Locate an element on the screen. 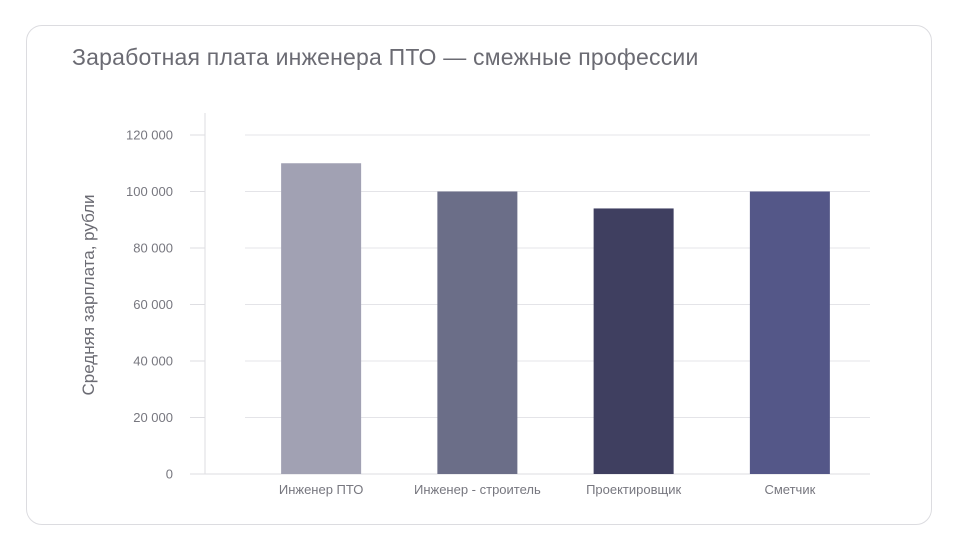  x-category-label: Сметчик is located at coordinates (789, 489).